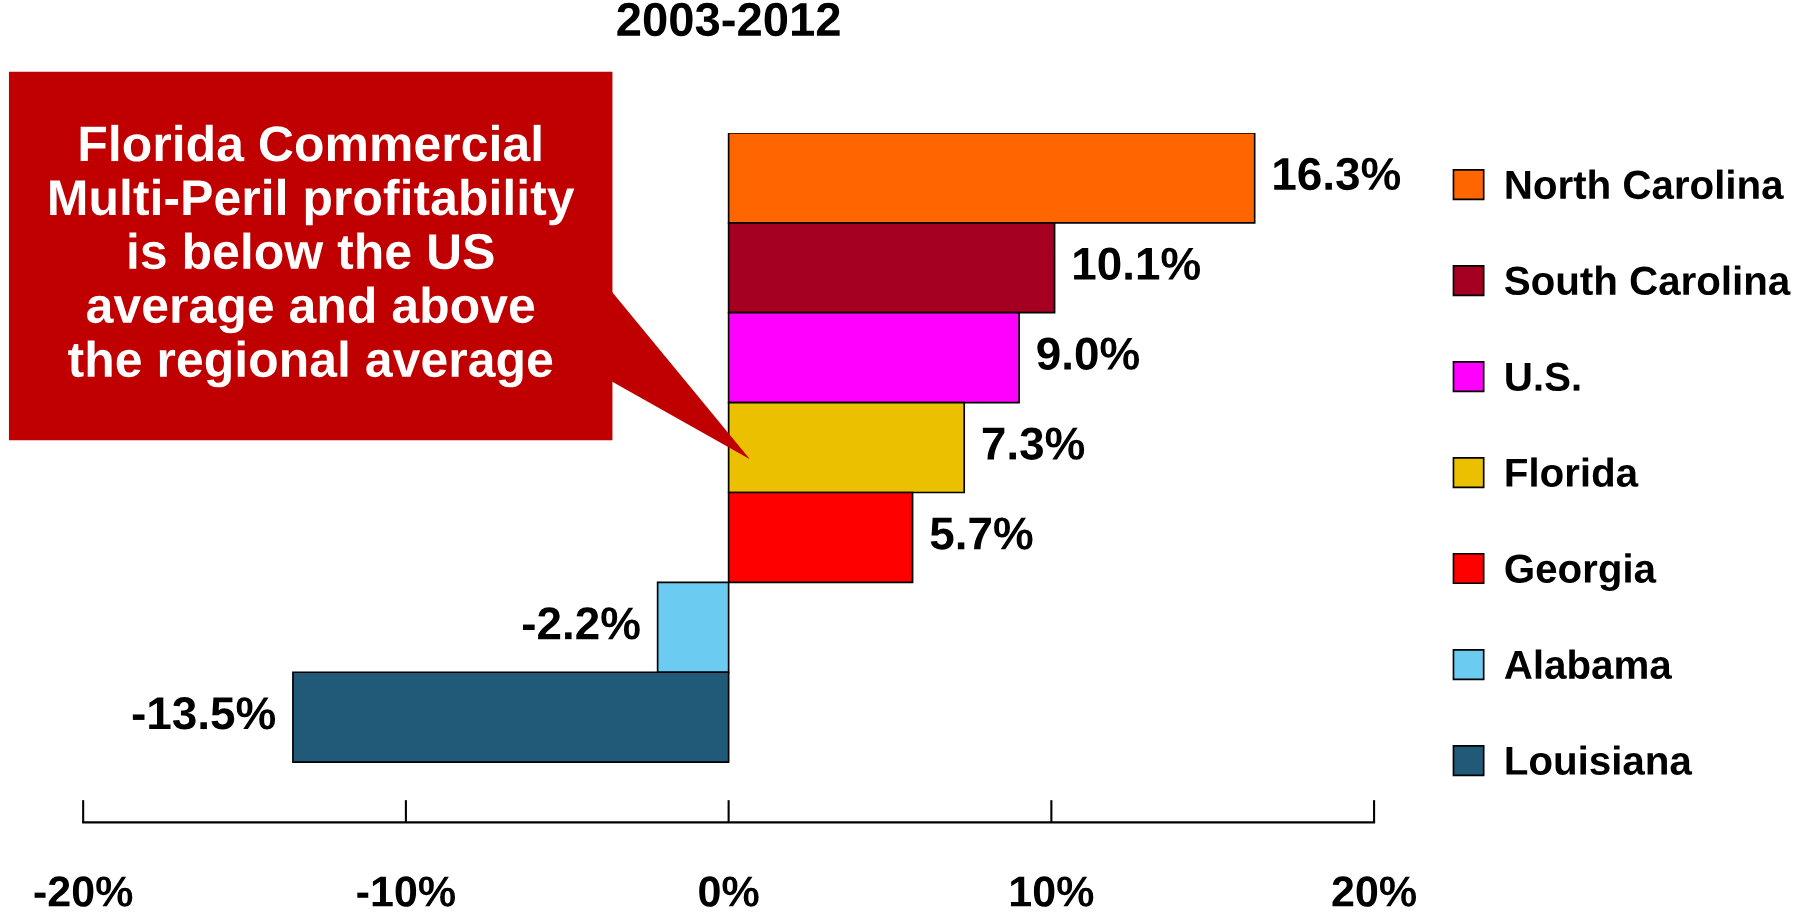 Image resolution: width=1808 pixels, height=923 pixels. I want to click on legend-label: Florida, so click(1572, 472).